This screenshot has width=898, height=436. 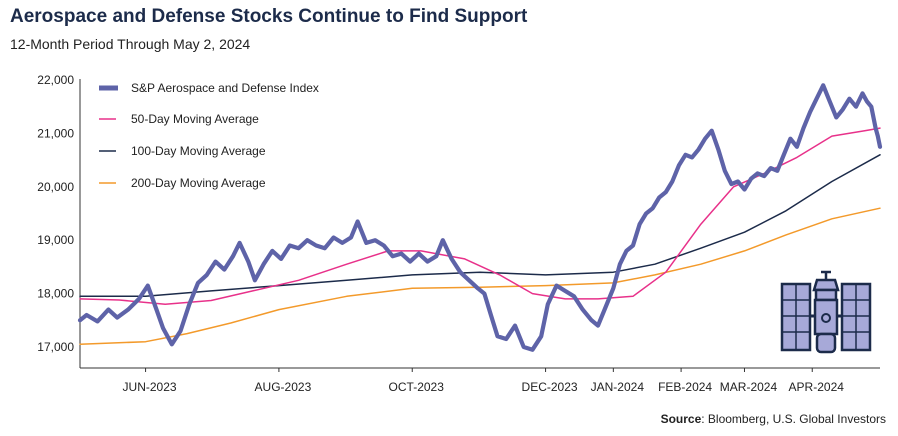 I want to click on chart-subtitle: 12-Month Period Through May 2, 2024, so click(x=130, y=44).